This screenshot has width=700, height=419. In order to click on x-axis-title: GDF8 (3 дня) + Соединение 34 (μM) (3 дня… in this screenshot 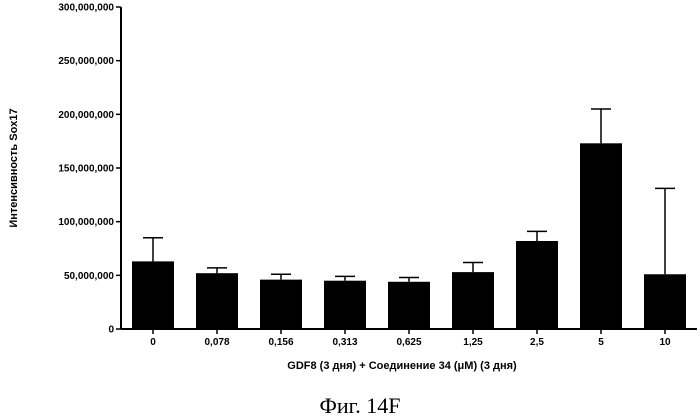, I will do `click(402, 366)`.